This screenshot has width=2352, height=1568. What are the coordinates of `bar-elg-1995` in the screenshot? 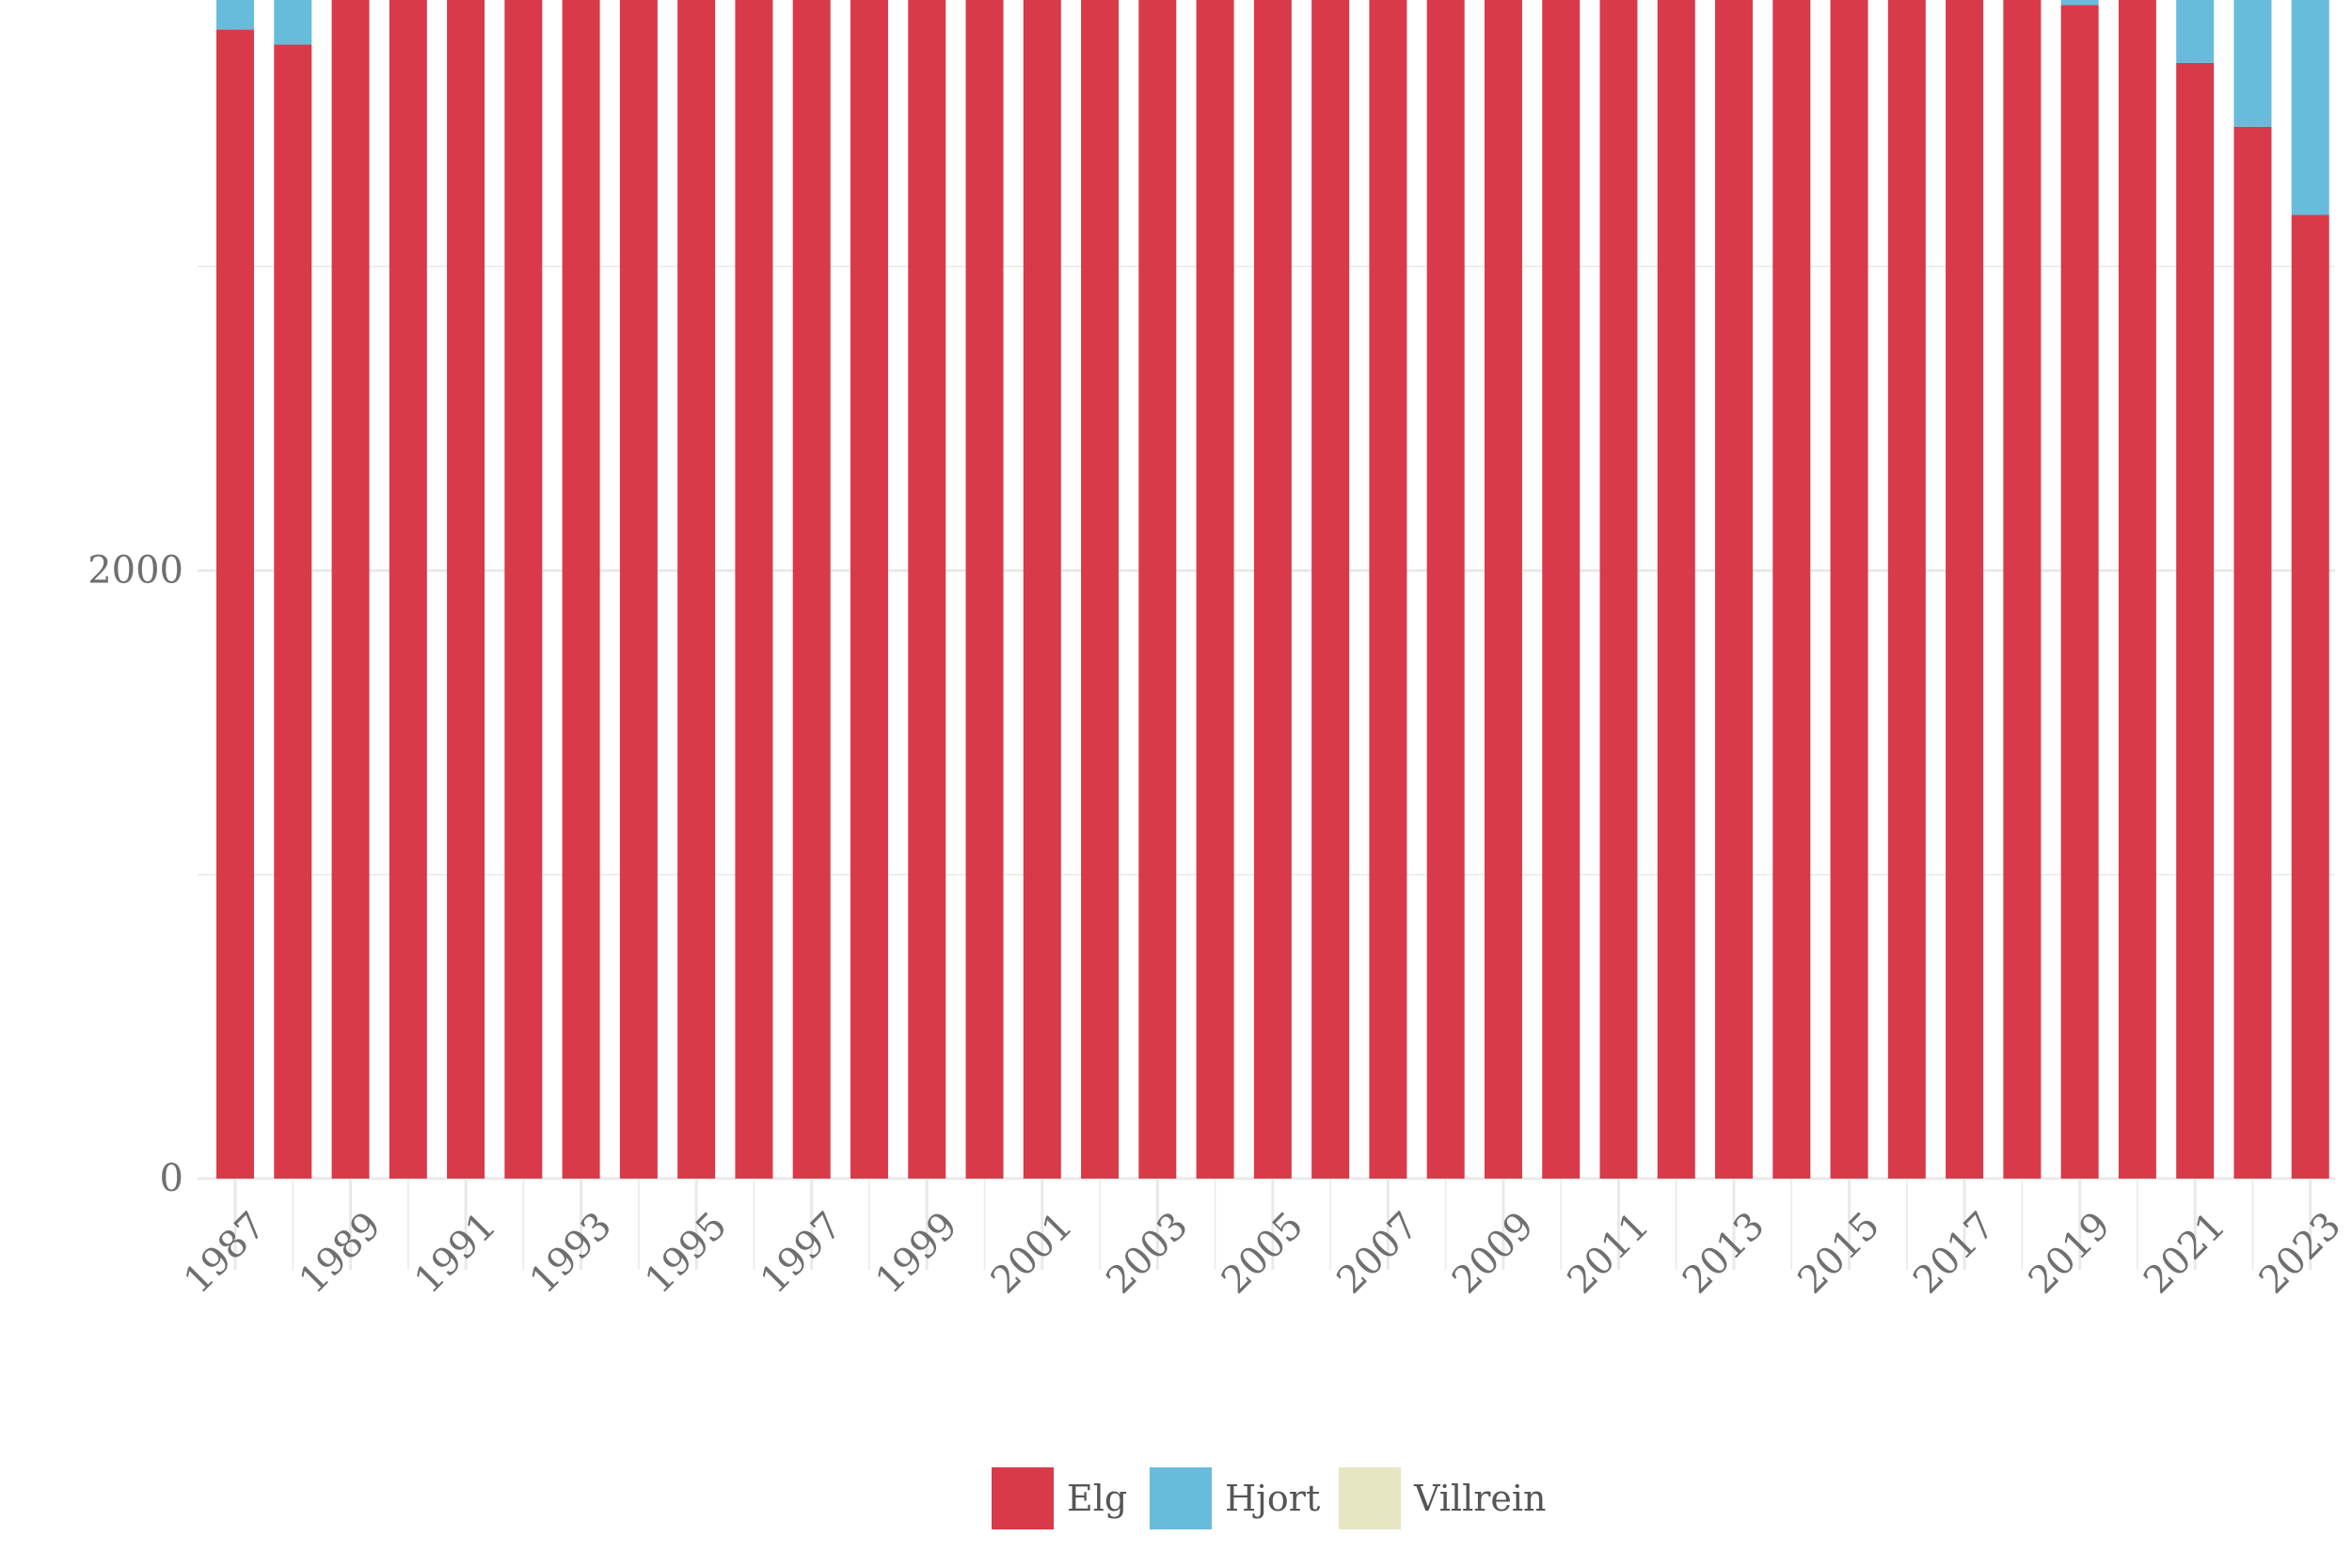 It's located at (696, 589).